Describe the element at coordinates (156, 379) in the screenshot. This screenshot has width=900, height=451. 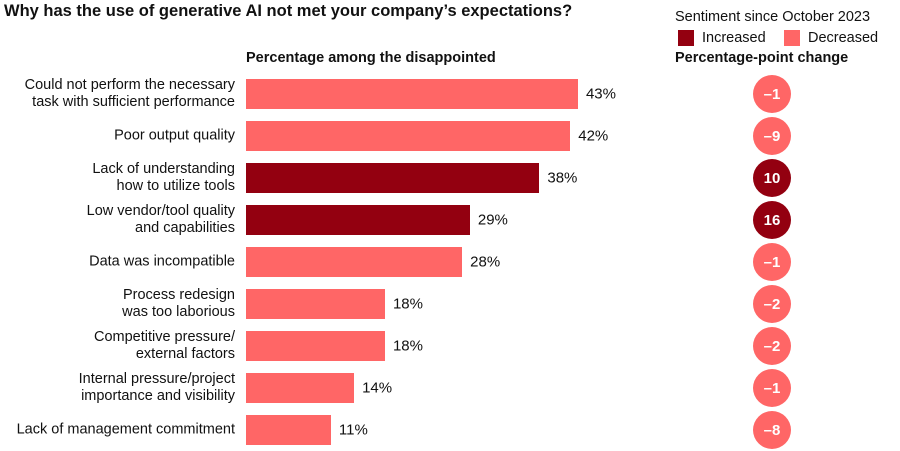
I see `category-label-line: Internal pressure/project` at that location.